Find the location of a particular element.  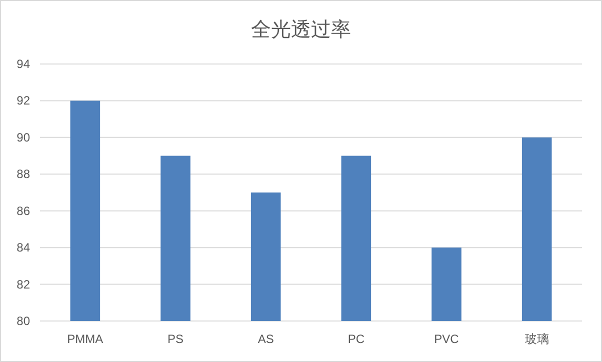

xtick: PMMA is located at coordinates (85, 339).